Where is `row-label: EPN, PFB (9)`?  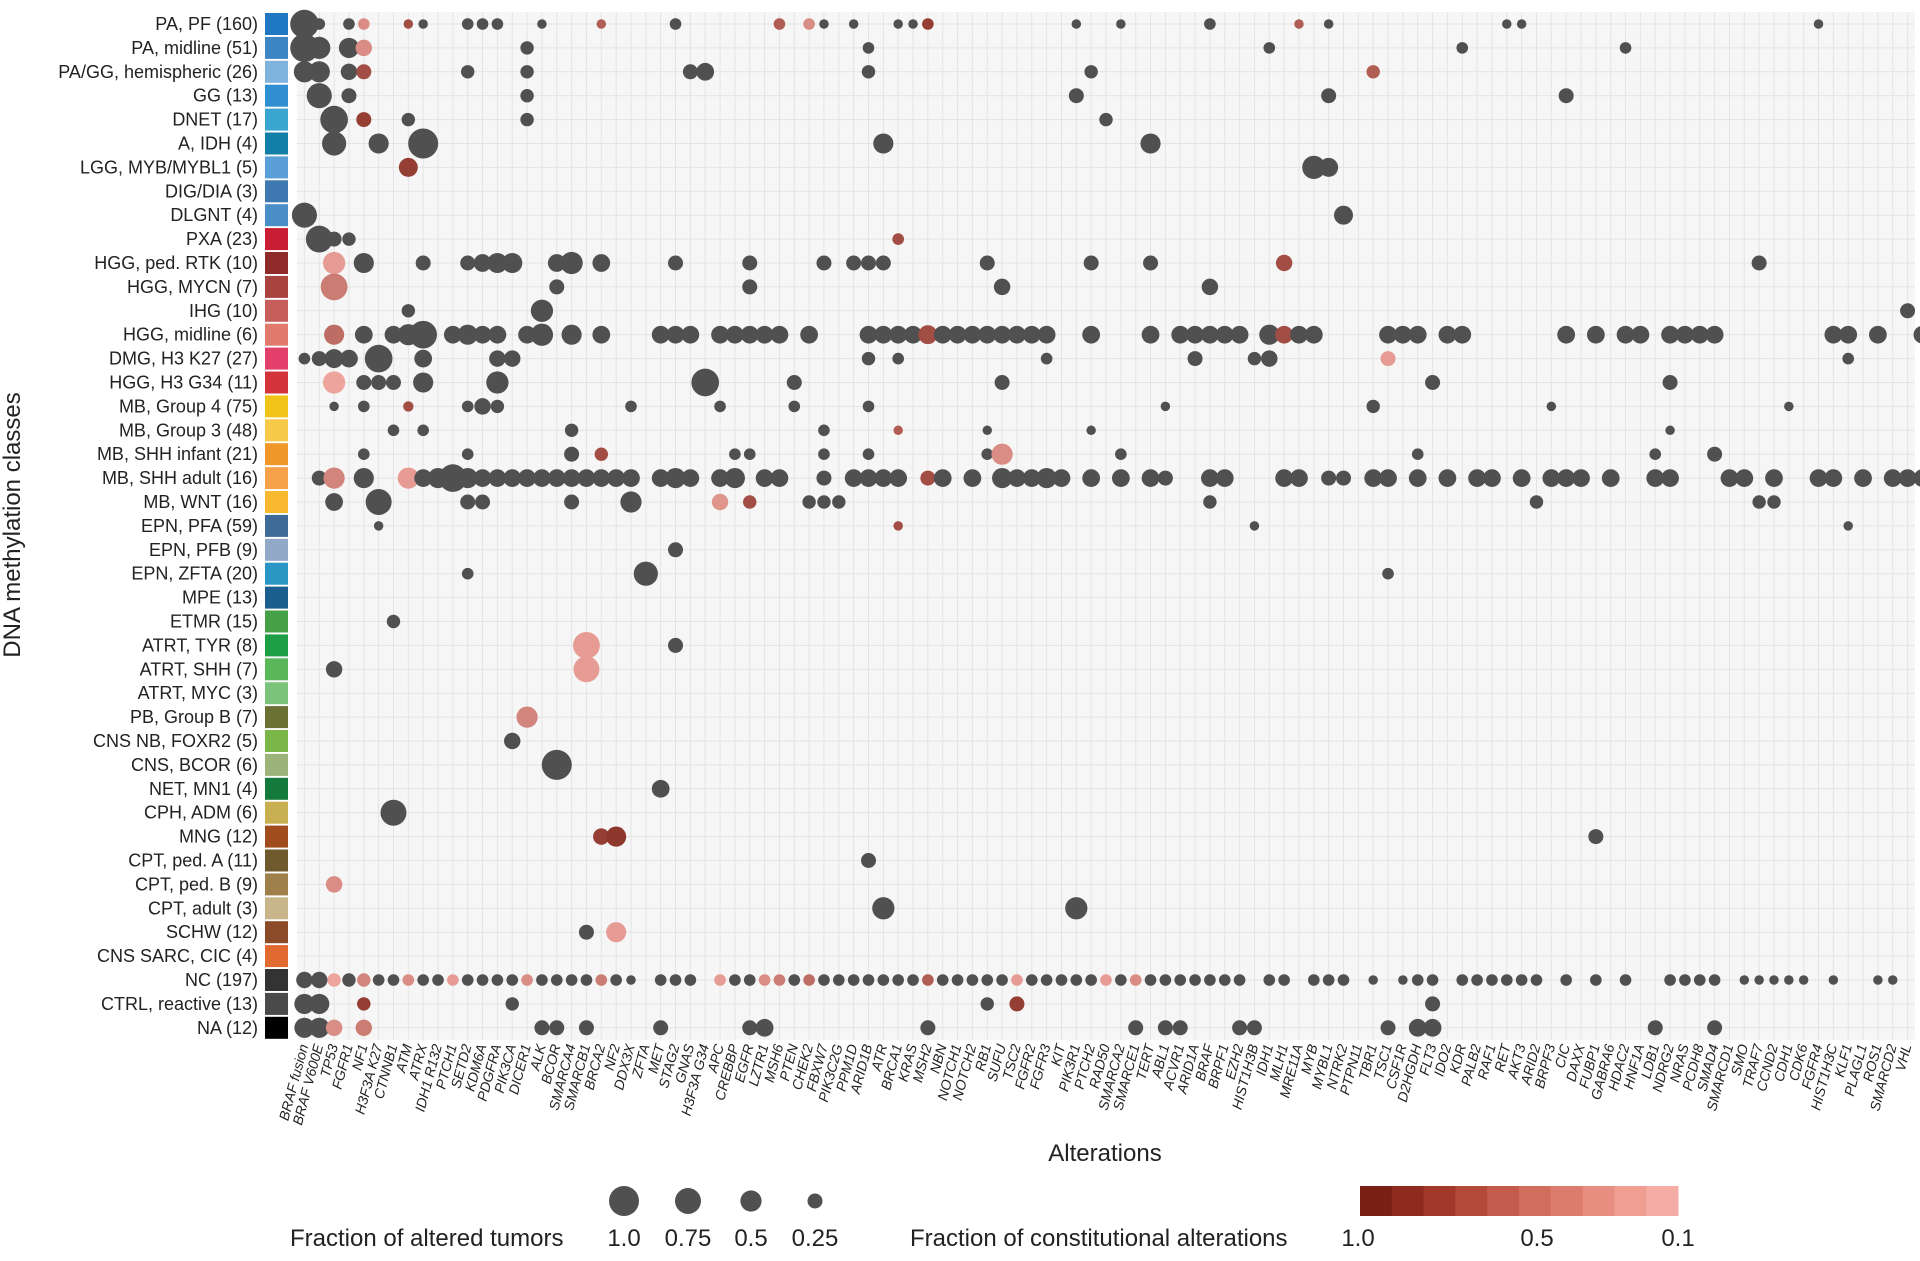 row-label: EPN, PFB (9) is located at coordinates (203, 550).